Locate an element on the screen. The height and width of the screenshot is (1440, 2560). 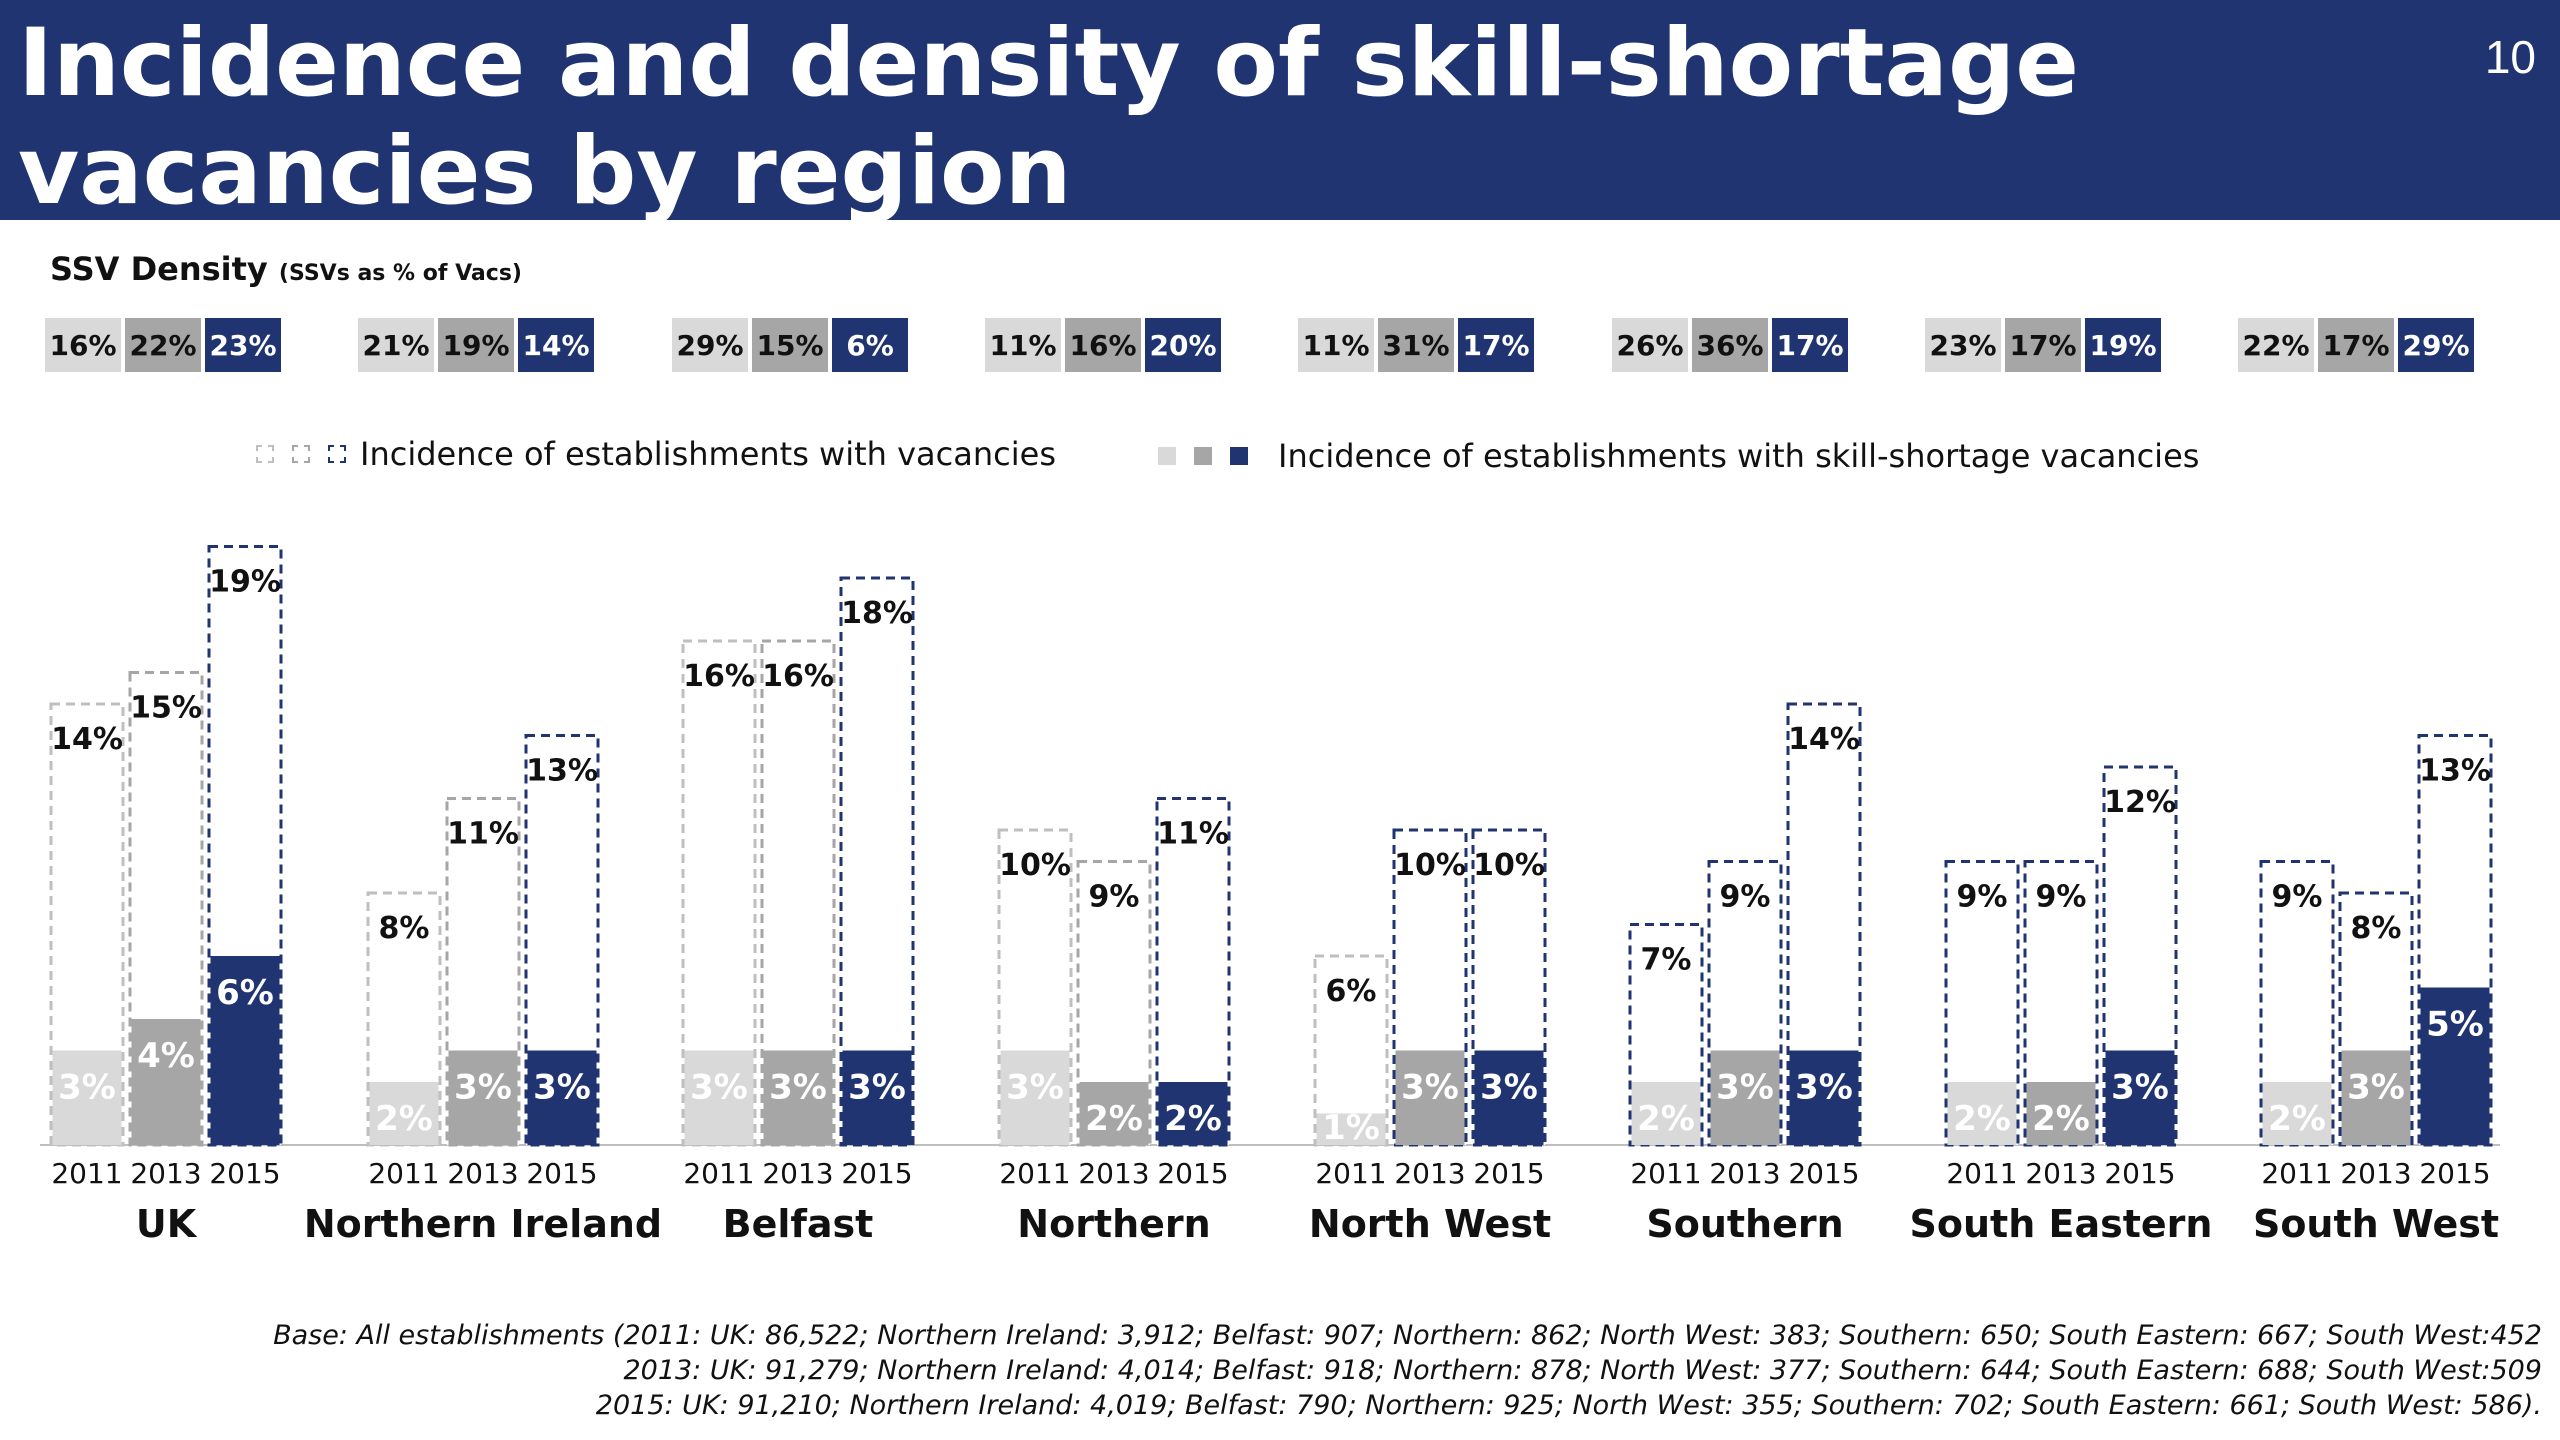
ssv-bar-northern-ireland-2015 is located at coordinates (562, 1097).